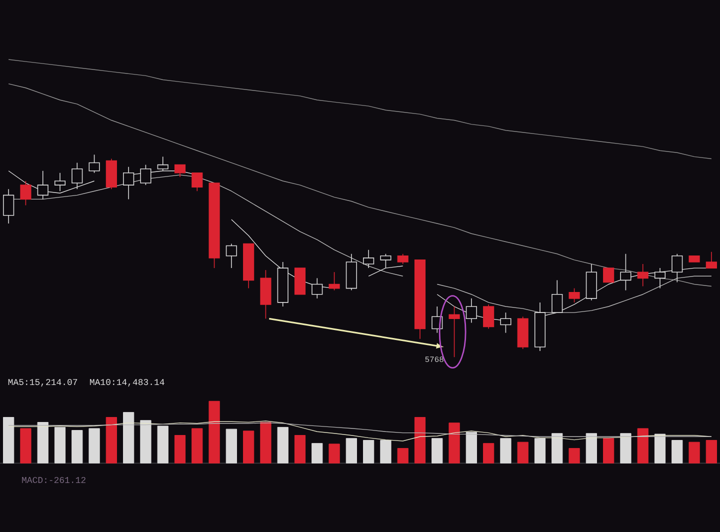  What do you see at coordinates (54, 480) in the screenshot?
I see `text: MACD:-261.12` at bounding box center [54, 480].